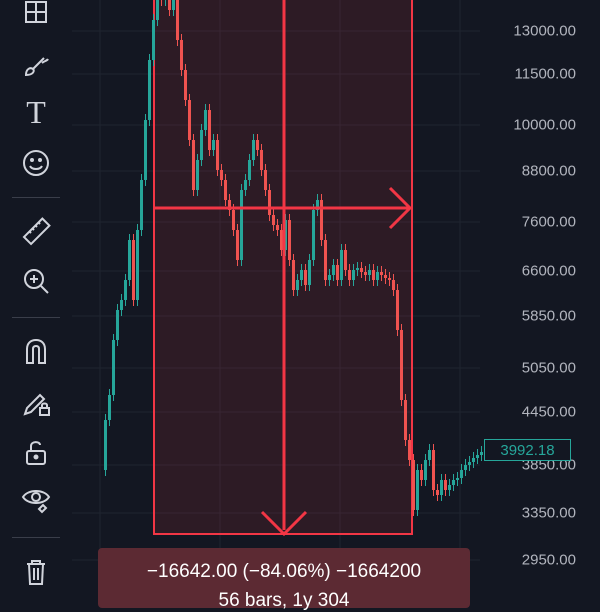 This screenshot has width=600, height=612. What do you see at coordinates (36, 281) in the screenshot?
I see `zoom-in-icon` at bounding box center [36, 281].